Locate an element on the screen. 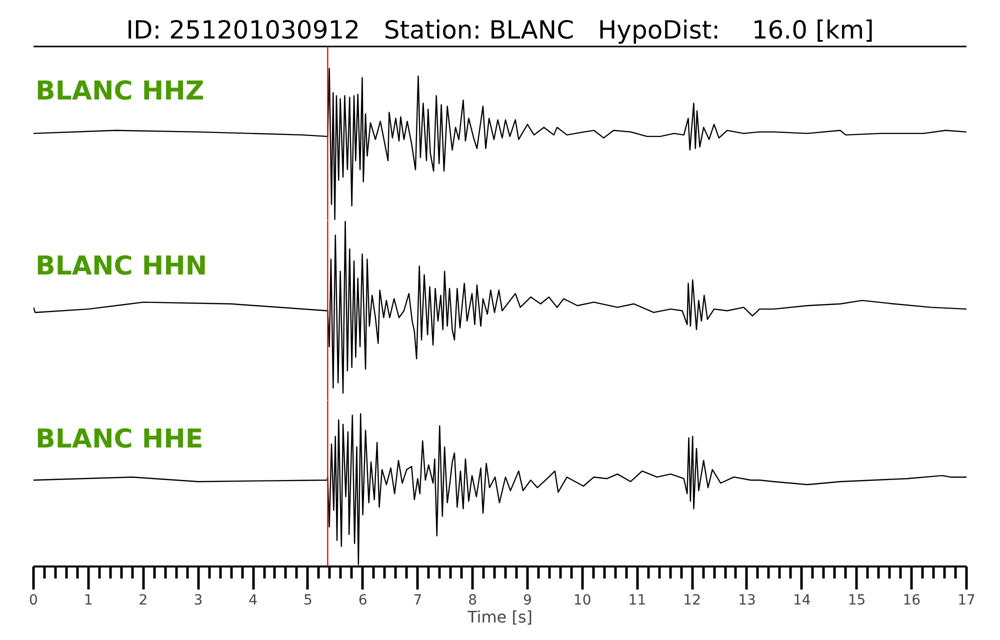  x-axis-title: Time [s] is located at coordinates (499, 617).